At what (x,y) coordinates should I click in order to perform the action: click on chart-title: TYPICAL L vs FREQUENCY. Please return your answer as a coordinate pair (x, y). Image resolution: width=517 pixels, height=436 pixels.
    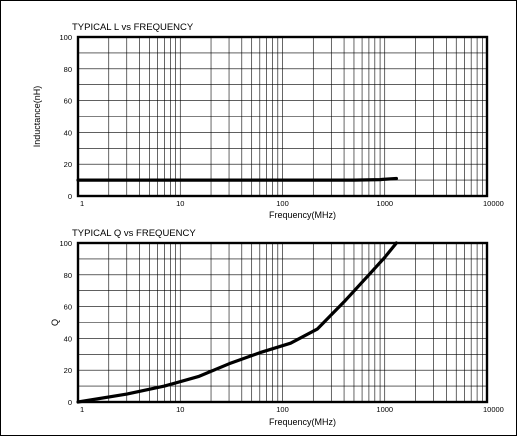
    Looking at the image, I should click on (133, 27).